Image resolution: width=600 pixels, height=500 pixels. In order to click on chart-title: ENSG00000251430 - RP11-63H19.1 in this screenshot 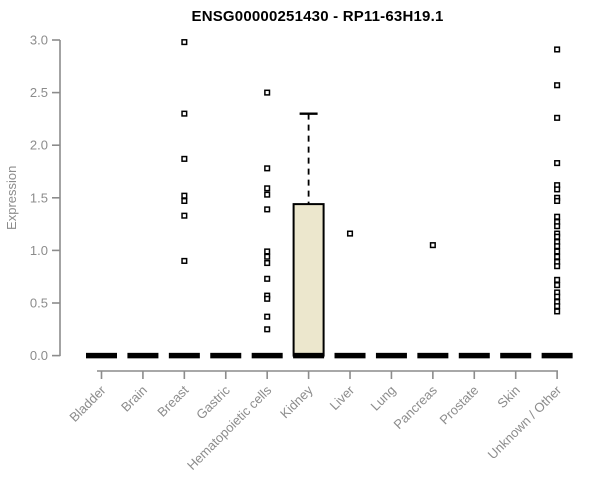, I will do `click(317, 16)`.